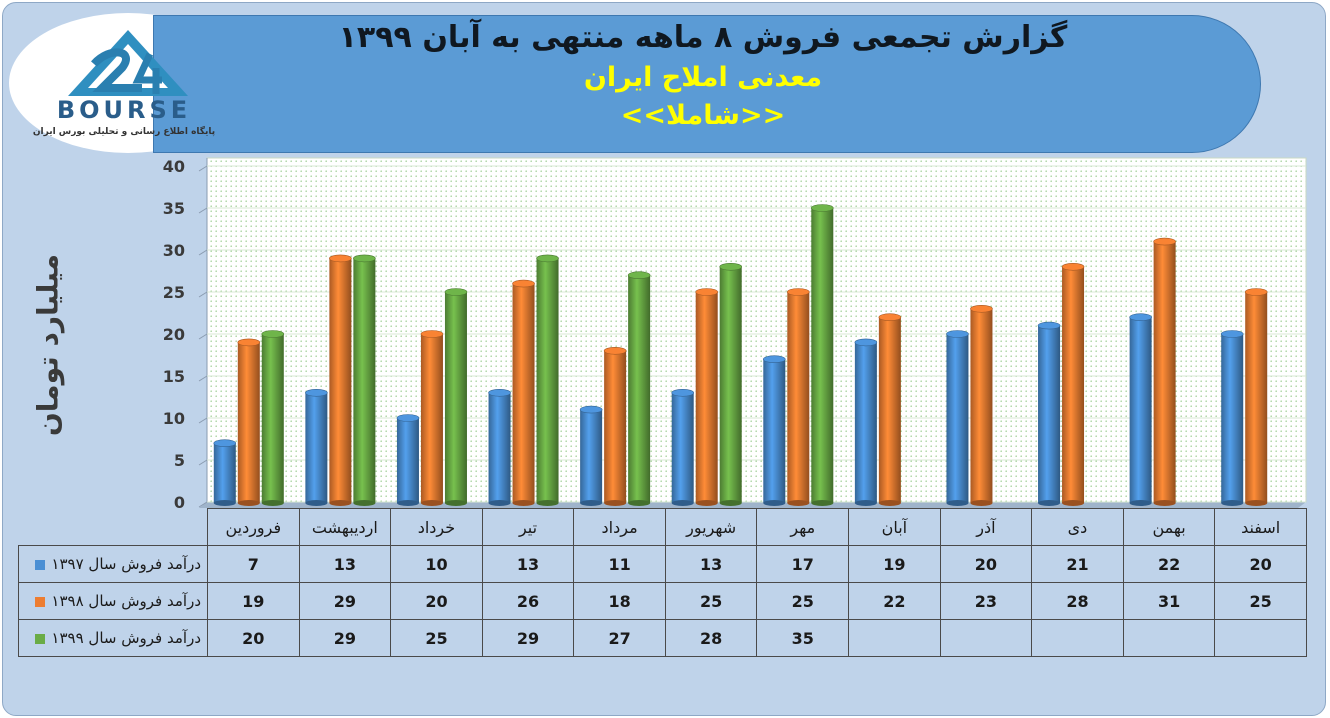 The image size is (1330, 718). What do you see at coordinates (711, 527) in the screenshot?
I see `x-tick-label: شهریور` at bounding box center [711, 527].